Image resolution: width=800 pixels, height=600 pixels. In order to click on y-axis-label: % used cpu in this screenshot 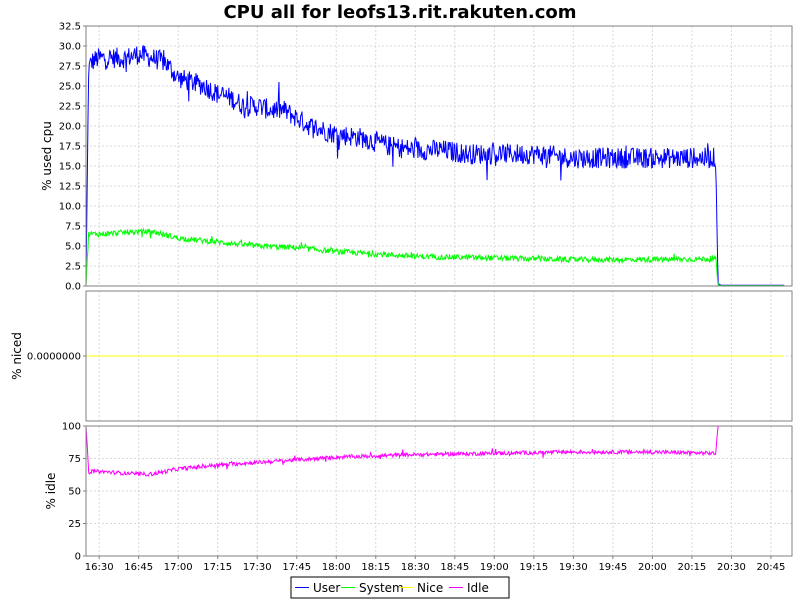, I will do `click(47, 156)`.